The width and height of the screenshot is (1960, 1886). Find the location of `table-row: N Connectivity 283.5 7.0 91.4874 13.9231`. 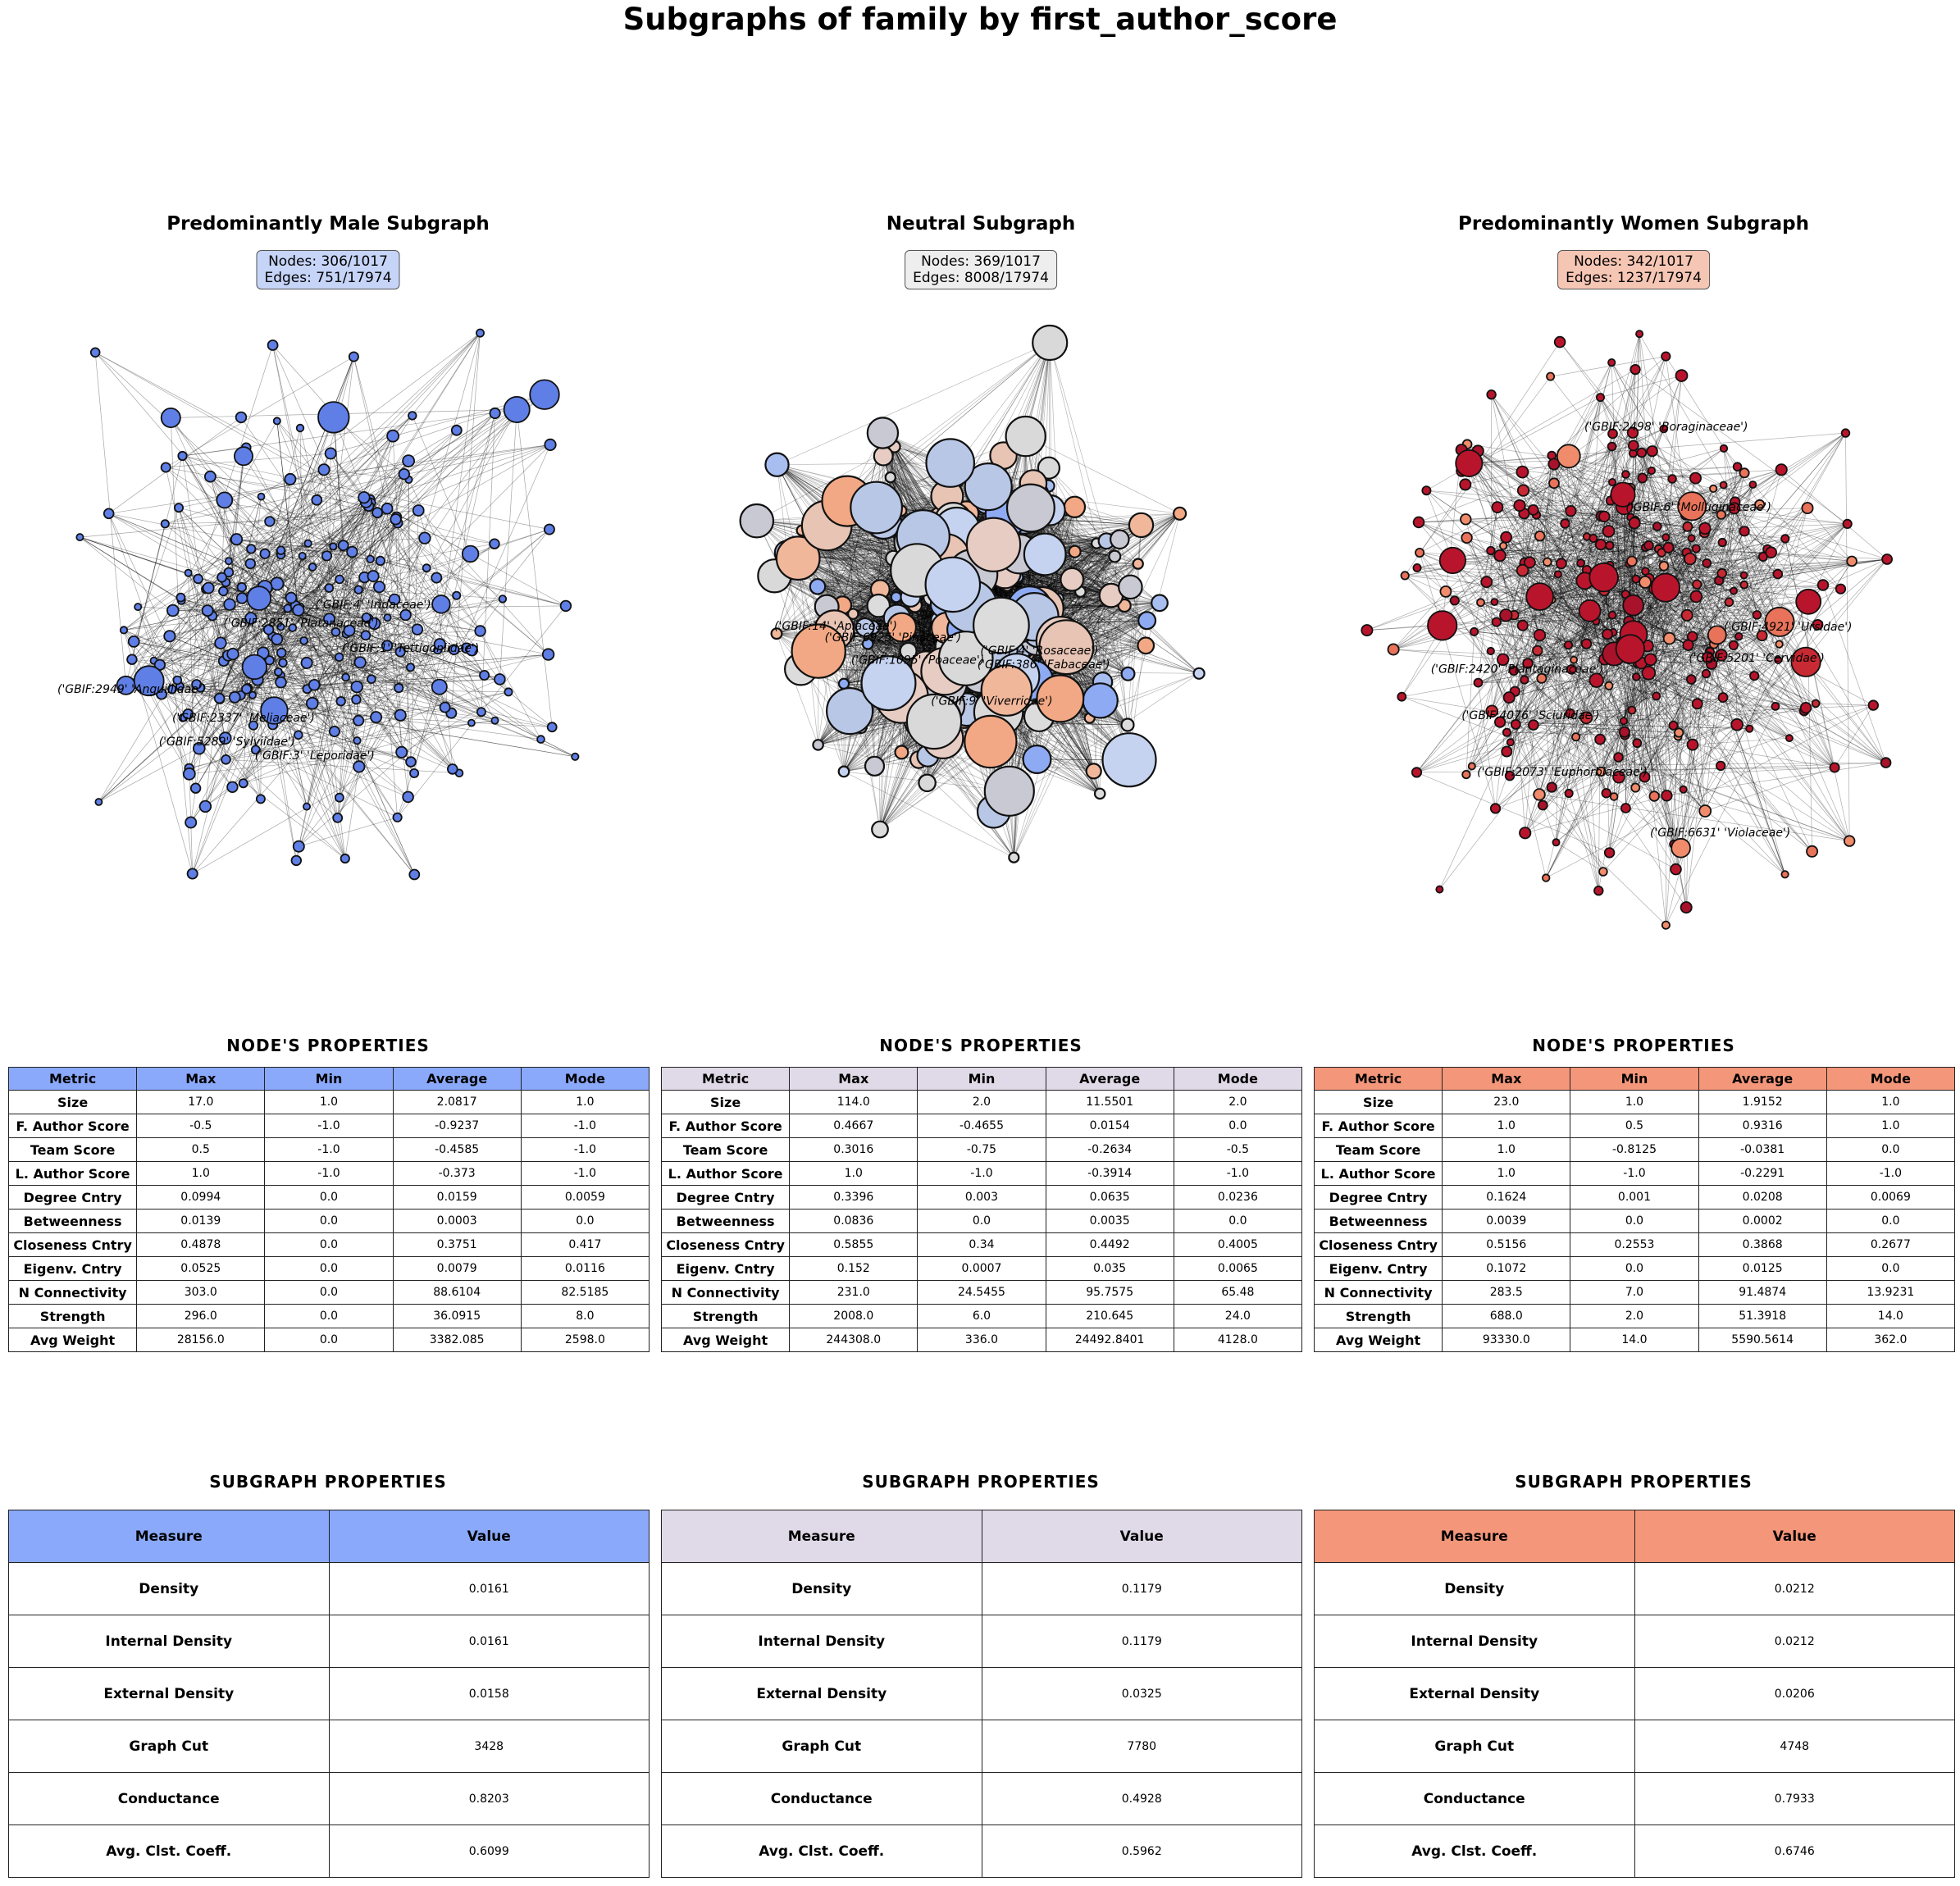

table-row: N Connectivity 283.5 7.0 91.4874 13.9231 is located at coordinates (1634, 1292).